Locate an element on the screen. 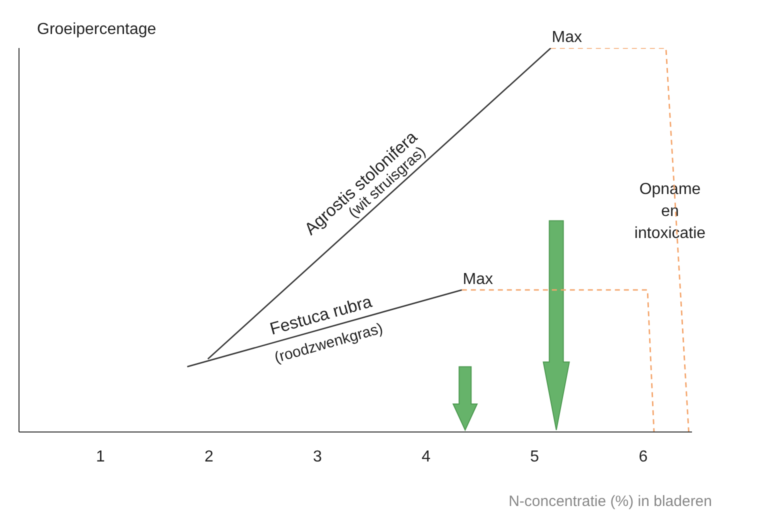 This screenshot has height=520, width=770. x-tick-label: 3 is located at coordinates (317, 457).